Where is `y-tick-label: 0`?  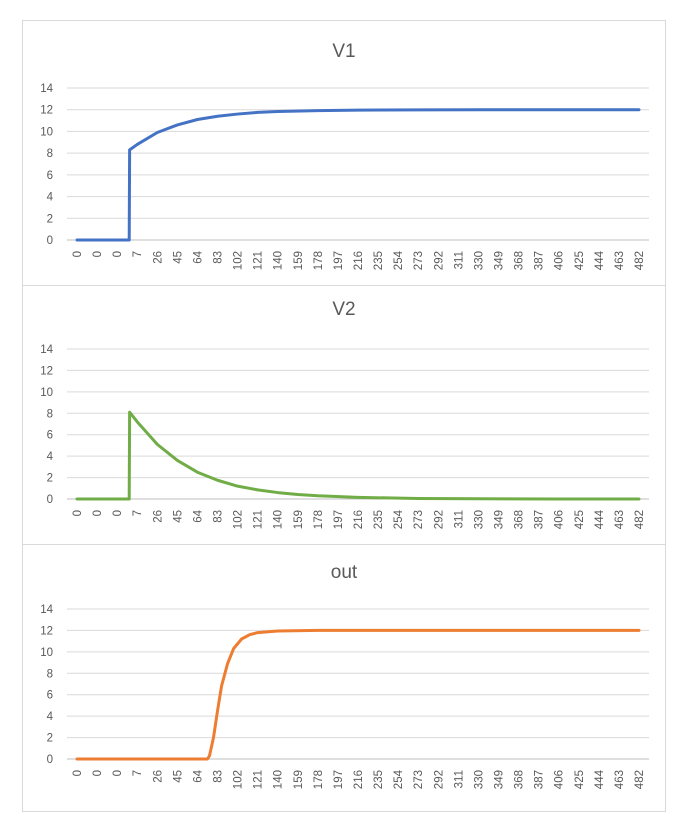 y-tick-label: 0 is located at coordinates (50, 760).